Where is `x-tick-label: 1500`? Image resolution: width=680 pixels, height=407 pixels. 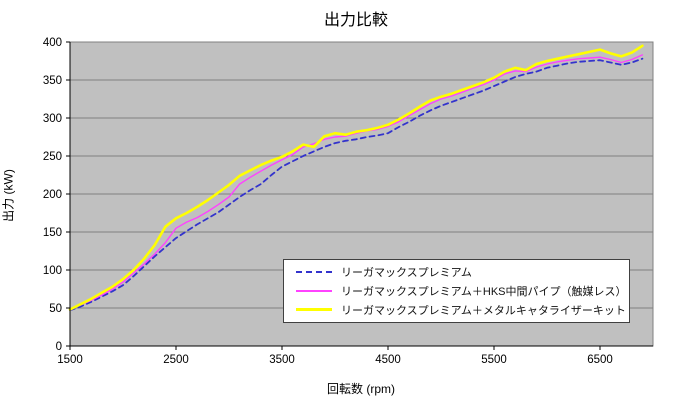
x-tick-label: 1500 is located at coordinates (70, 360).